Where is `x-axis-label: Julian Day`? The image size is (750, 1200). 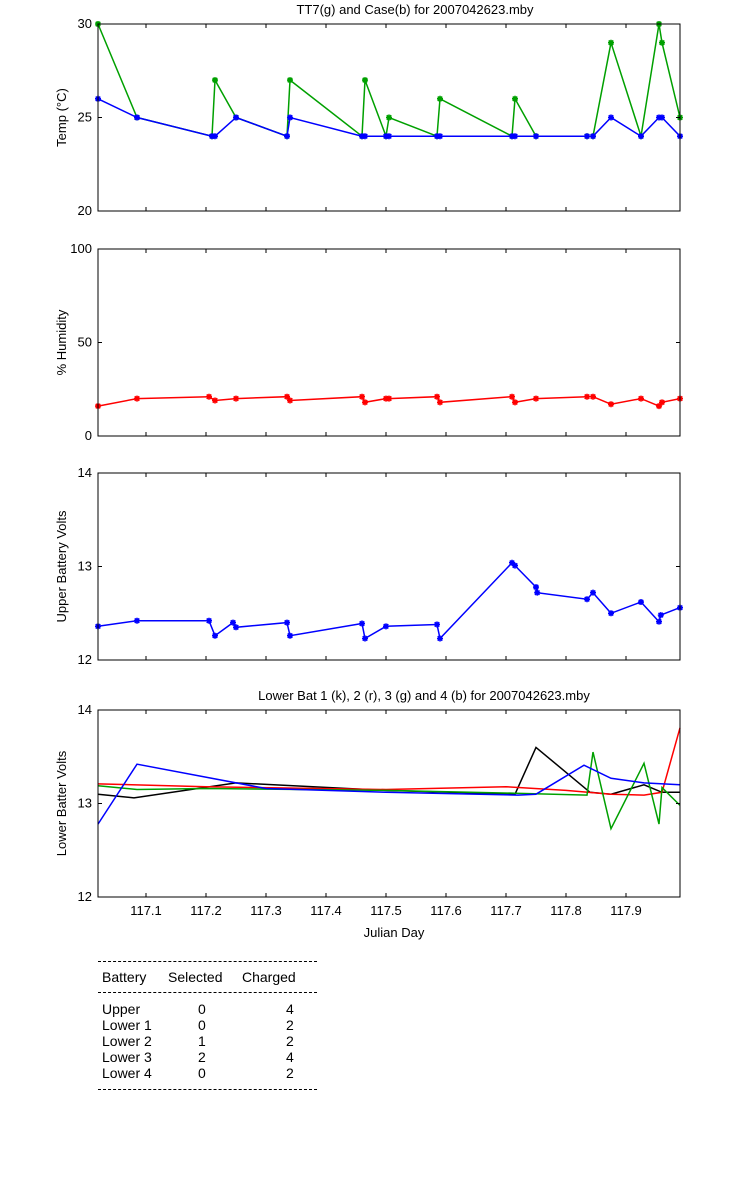
x-axis-label: Julian Day is located at coordinates (394, 932).